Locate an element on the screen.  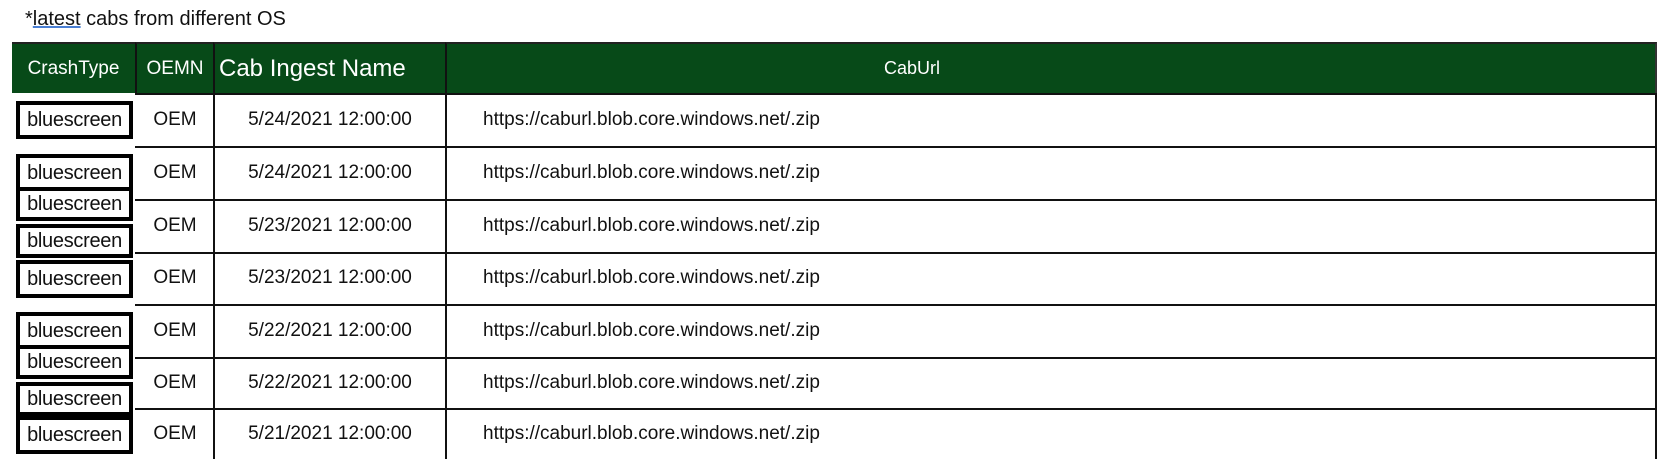
header-cab-url: CabUrl is located at coordinates (1051, 67).